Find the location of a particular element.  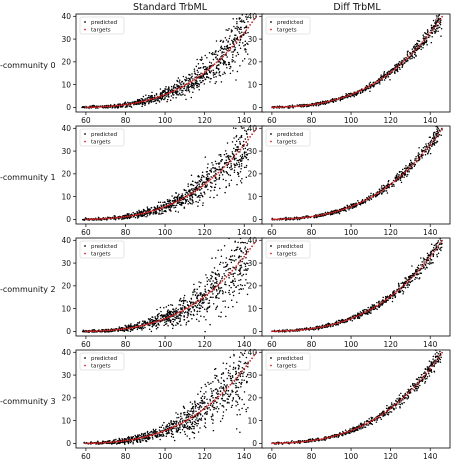

y-tick-label: 20 is located at coordinates (252, 174).